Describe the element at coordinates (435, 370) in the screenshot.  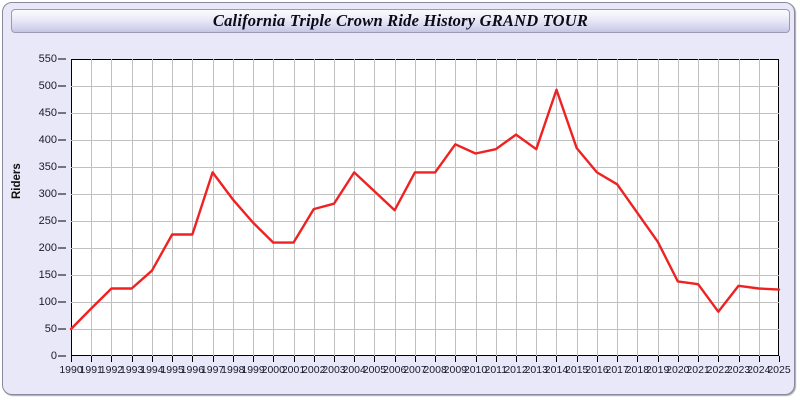
I see `x-tick-label: 2008` at that location.